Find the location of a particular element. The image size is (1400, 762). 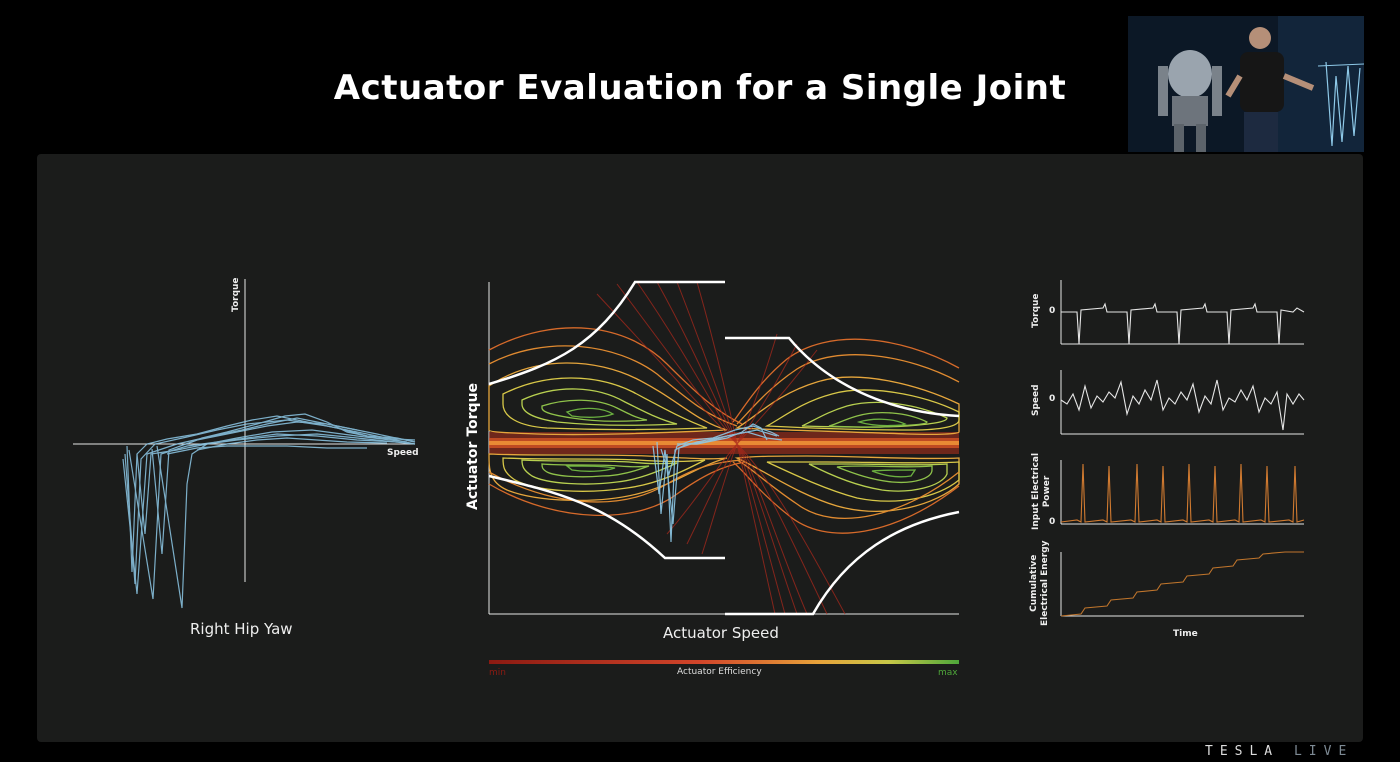

power-subplot is located at coordinates (1182, 492).